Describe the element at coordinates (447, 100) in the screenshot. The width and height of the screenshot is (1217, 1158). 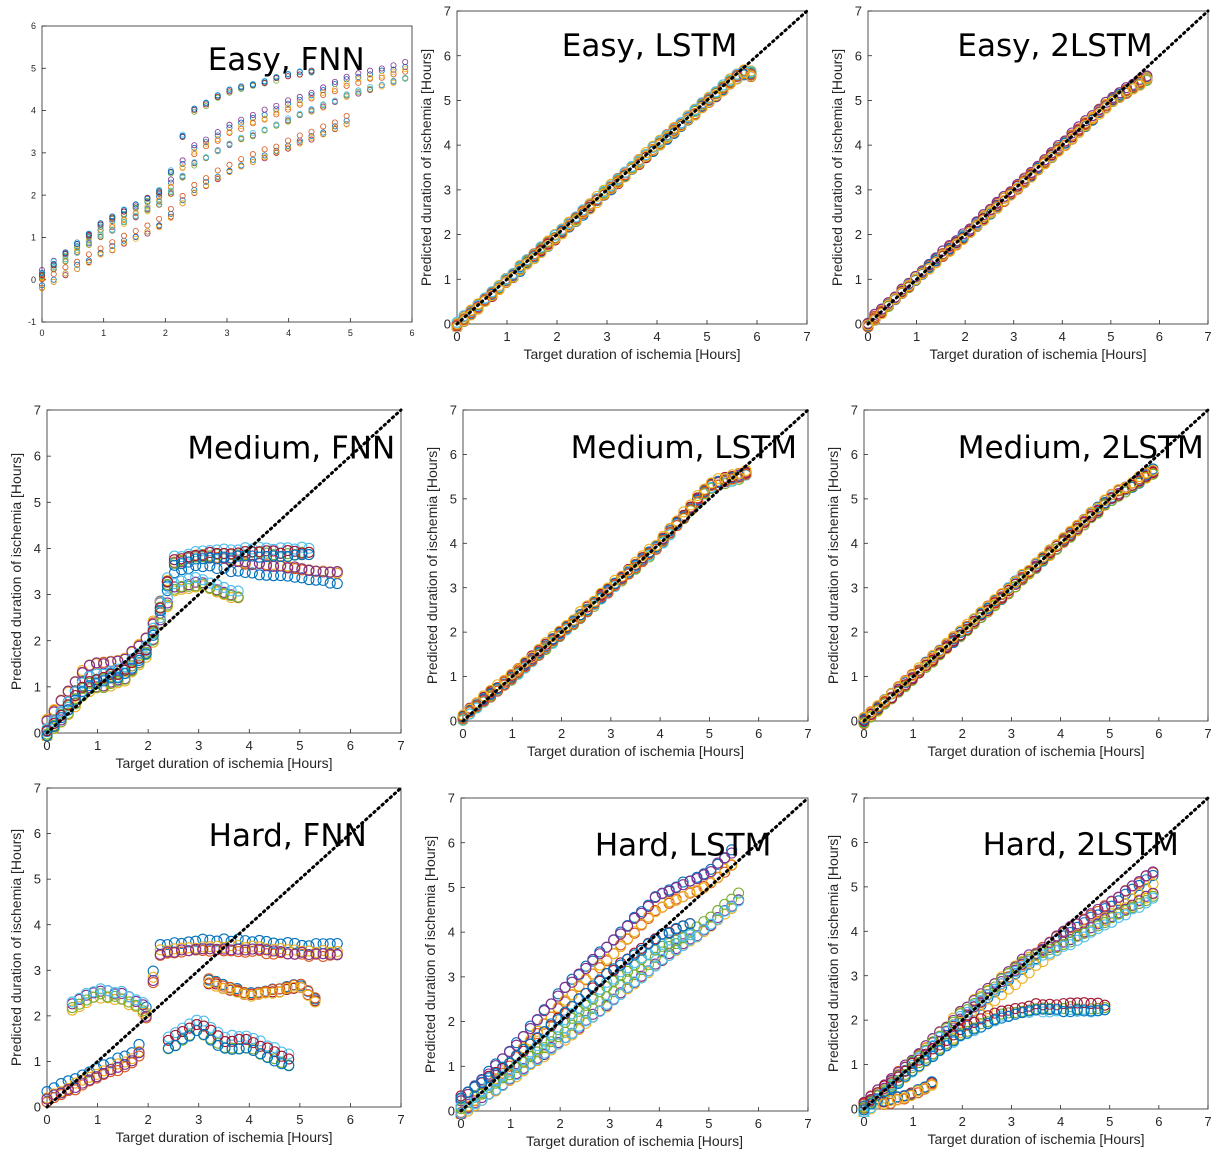
I see `y-tick-label: 5` at that location.